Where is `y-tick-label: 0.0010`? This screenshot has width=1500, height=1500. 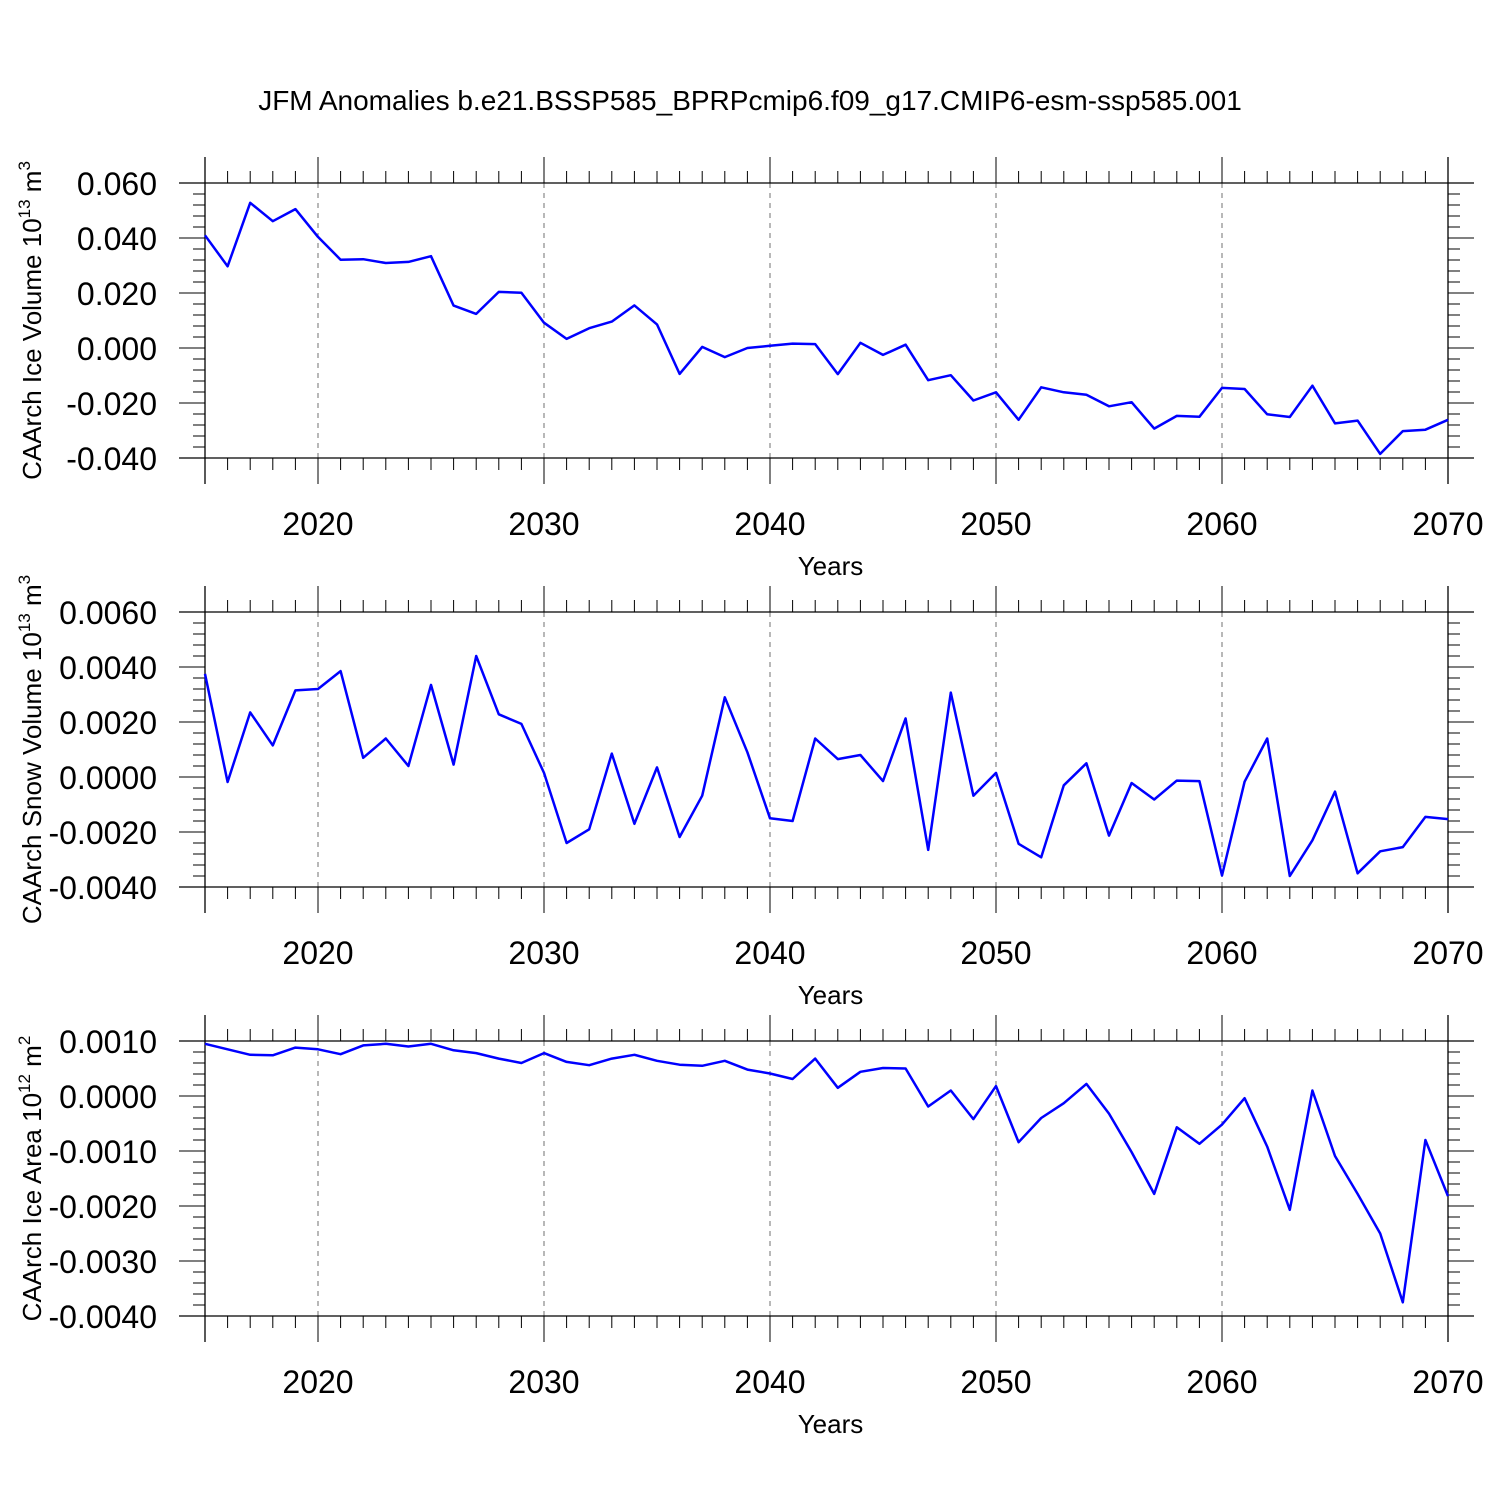 y-tick-label: 0.0010 is located at coordinates (108, 1042).